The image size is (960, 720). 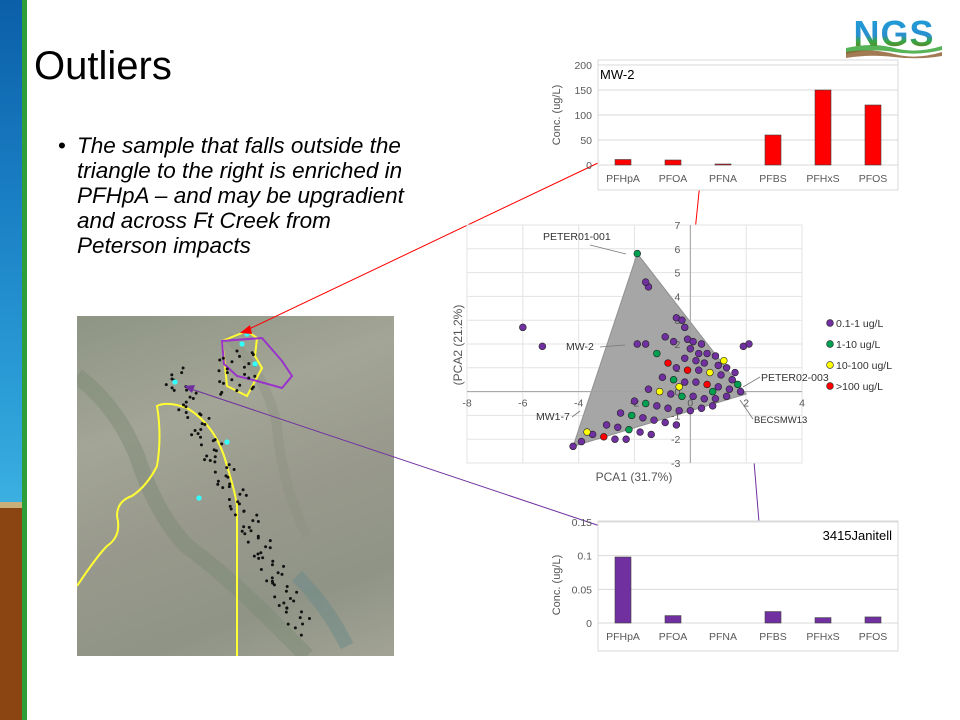 What do you see at coordinates (673, 179) in the screenshot?
I see `x-tick-label: PFOA` at bounding box center [673, 179].